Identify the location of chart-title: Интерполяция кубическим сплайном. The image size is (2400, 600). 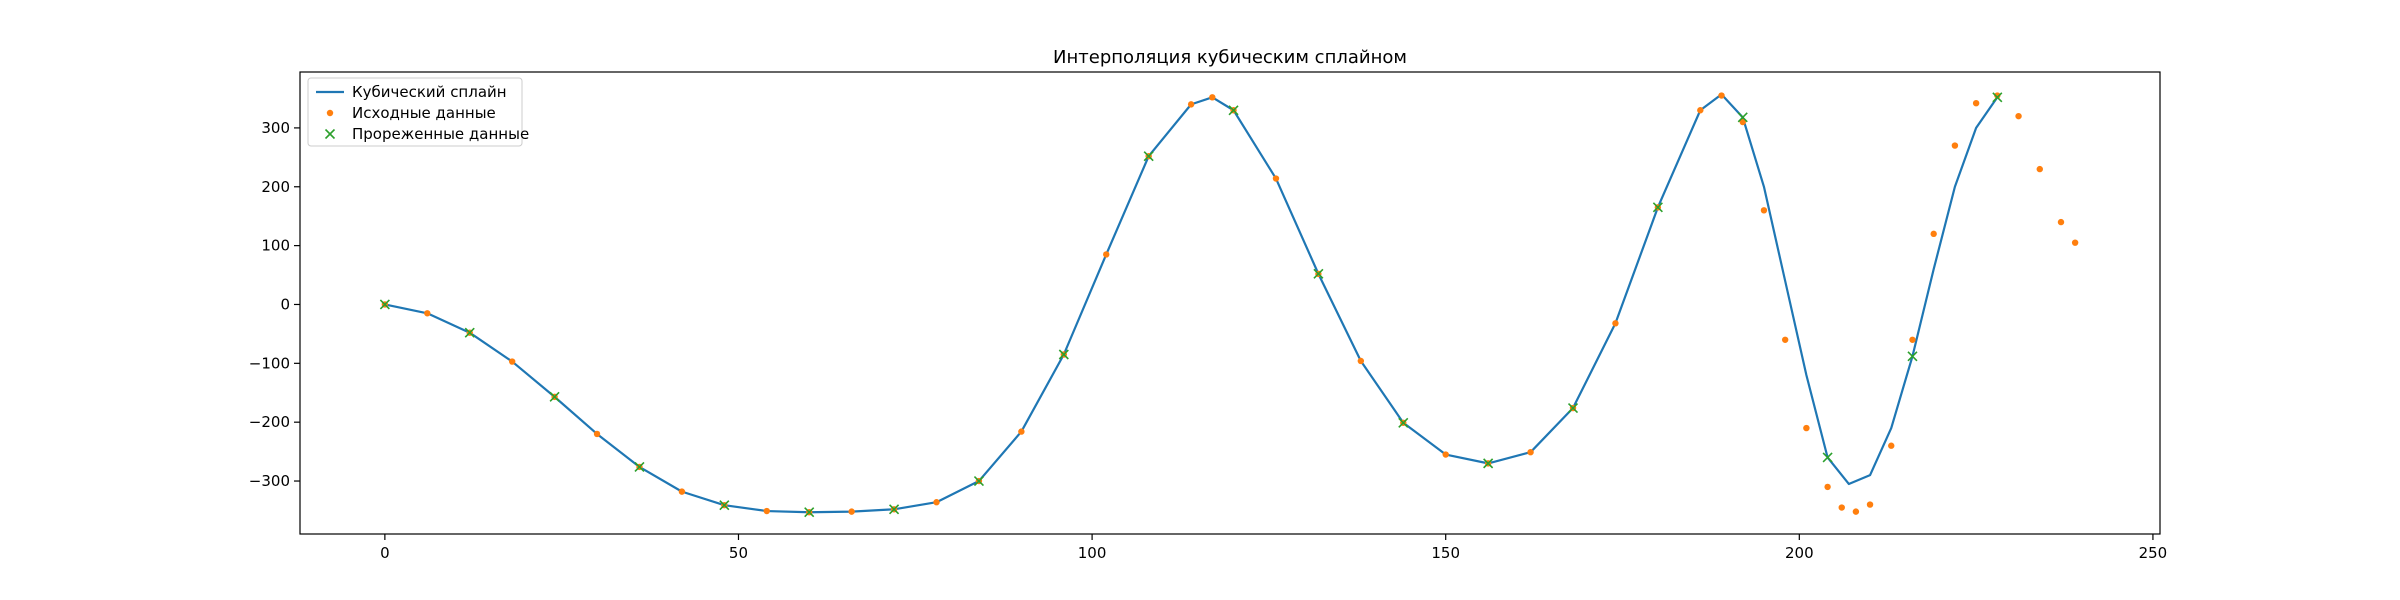
(1230, 57).